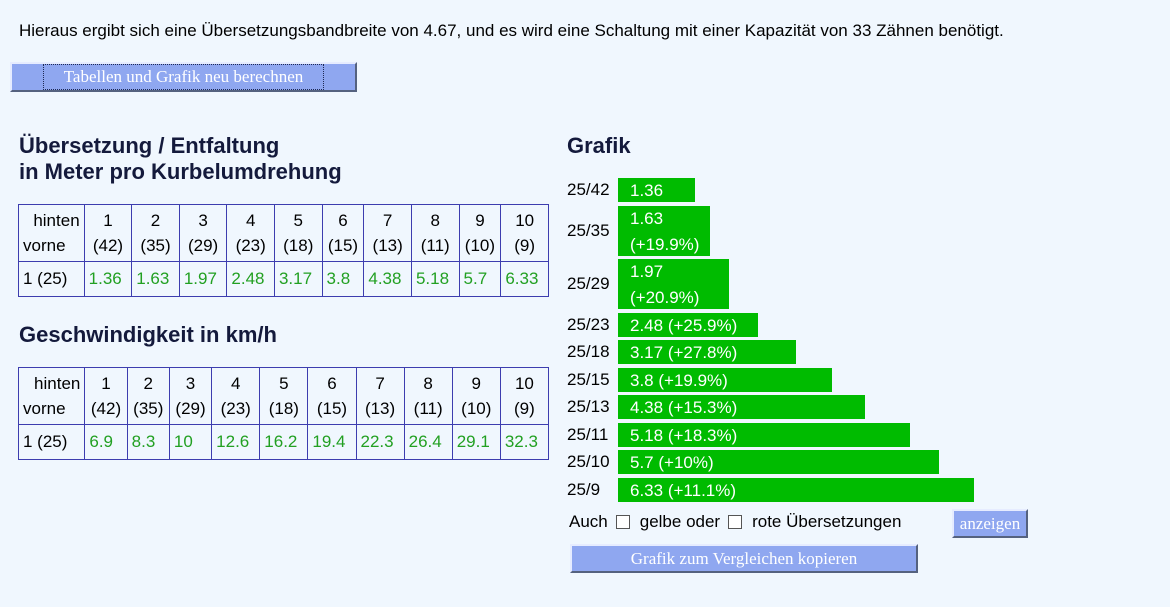 This screenshot has height=607, width=1170. Describe the element at coordinates (702, 352) in the screenshot. I see `bar-change-label: (+27.8%)` at that location.